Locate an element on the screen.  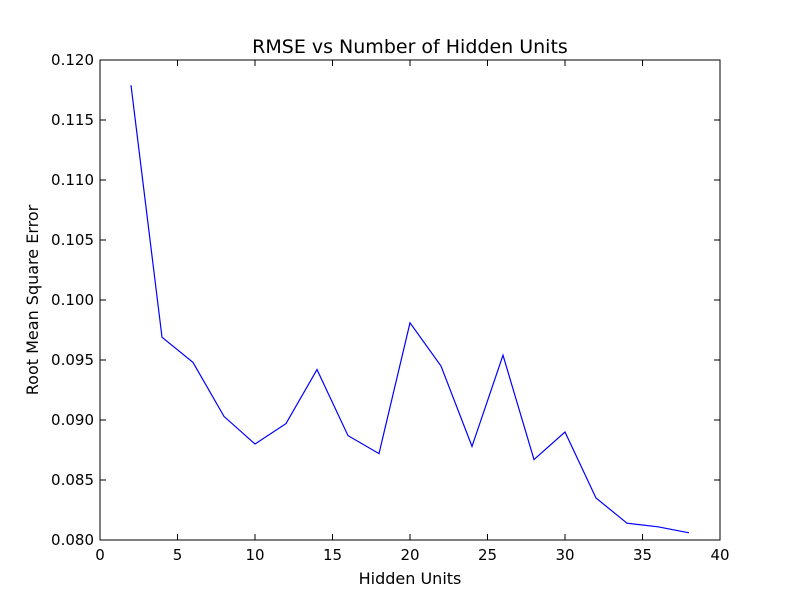
y-tick-label: 0.115 is located at coordinates (72, 120).